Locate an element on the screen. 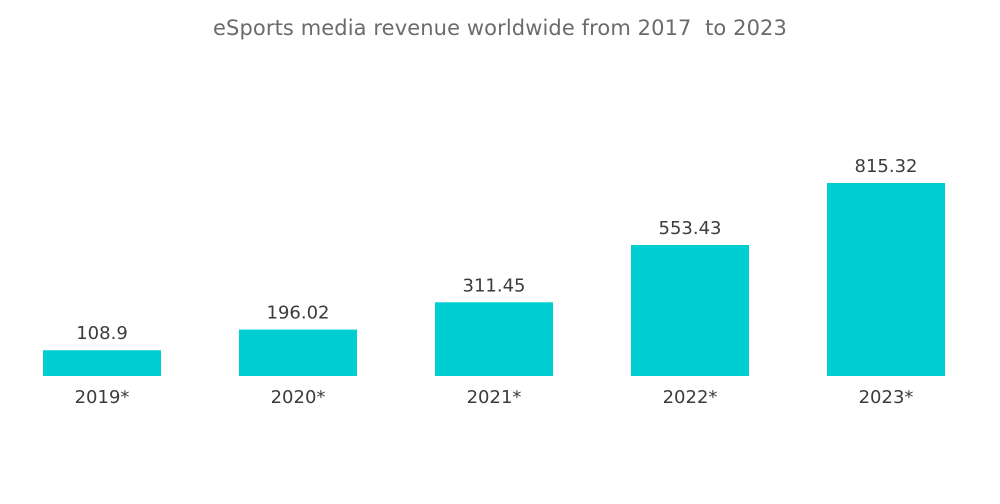 The width and height of the screenshot is (1000, 504). bar-2022 is located at coordinates (690, 310).